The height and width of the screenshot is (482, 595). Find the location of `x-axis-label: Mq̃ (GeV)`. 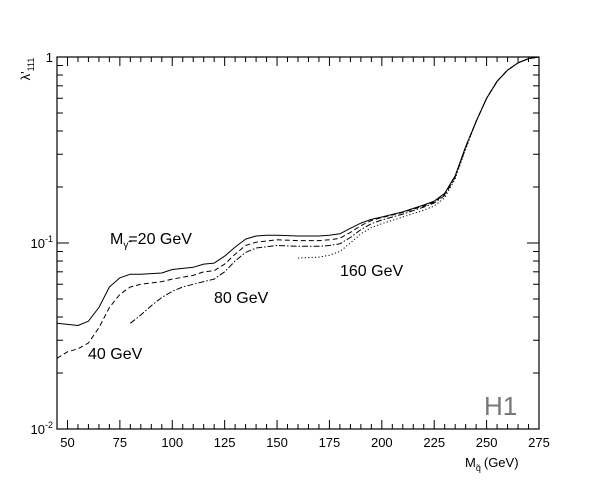

x-axis-label: Mq̃ (GeV) is located at coordinates (492, 464).